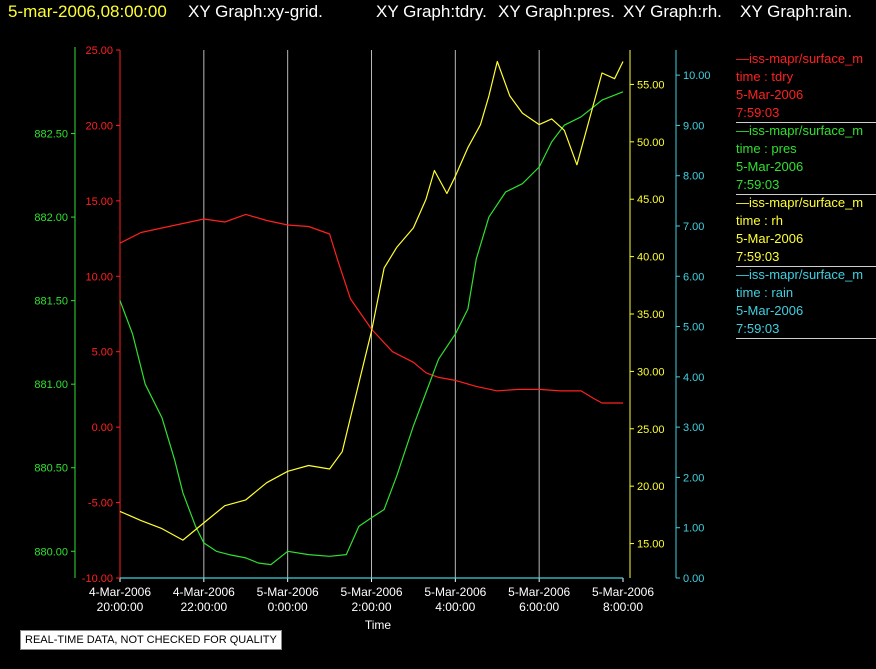 The image size is (876, 669). Describe the element at coordinates (800, 202) in the screenshot. I see `legend-rh-source: —iss-mapr/surface_m` at that location.